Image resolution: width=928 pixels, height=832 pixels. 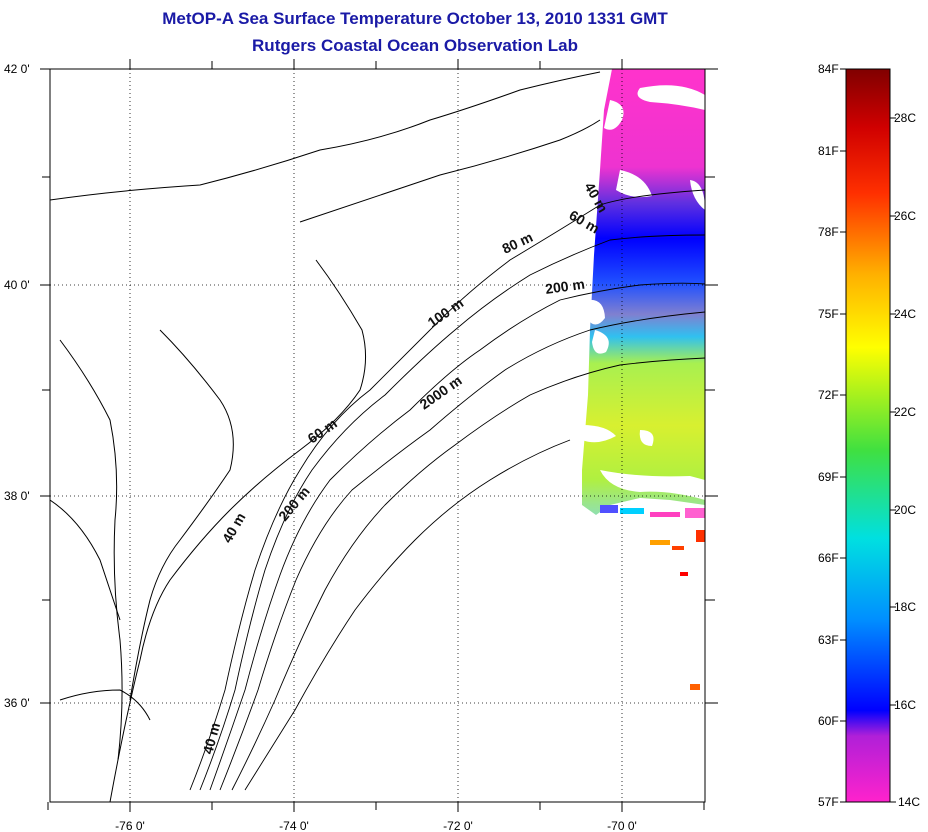 I want to click on depth-label: 80 m, so click(x=518, y=243).